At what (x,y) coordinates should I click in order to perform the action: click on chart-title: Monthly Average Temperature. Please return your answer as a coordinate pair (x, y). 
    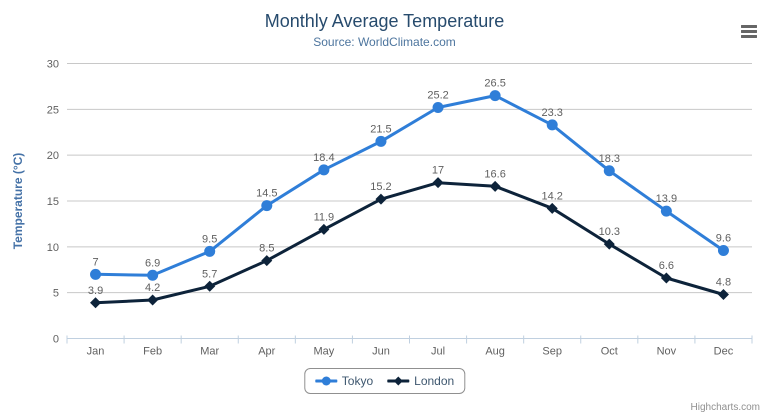
    Looking at the image, I should click on (384, 21).